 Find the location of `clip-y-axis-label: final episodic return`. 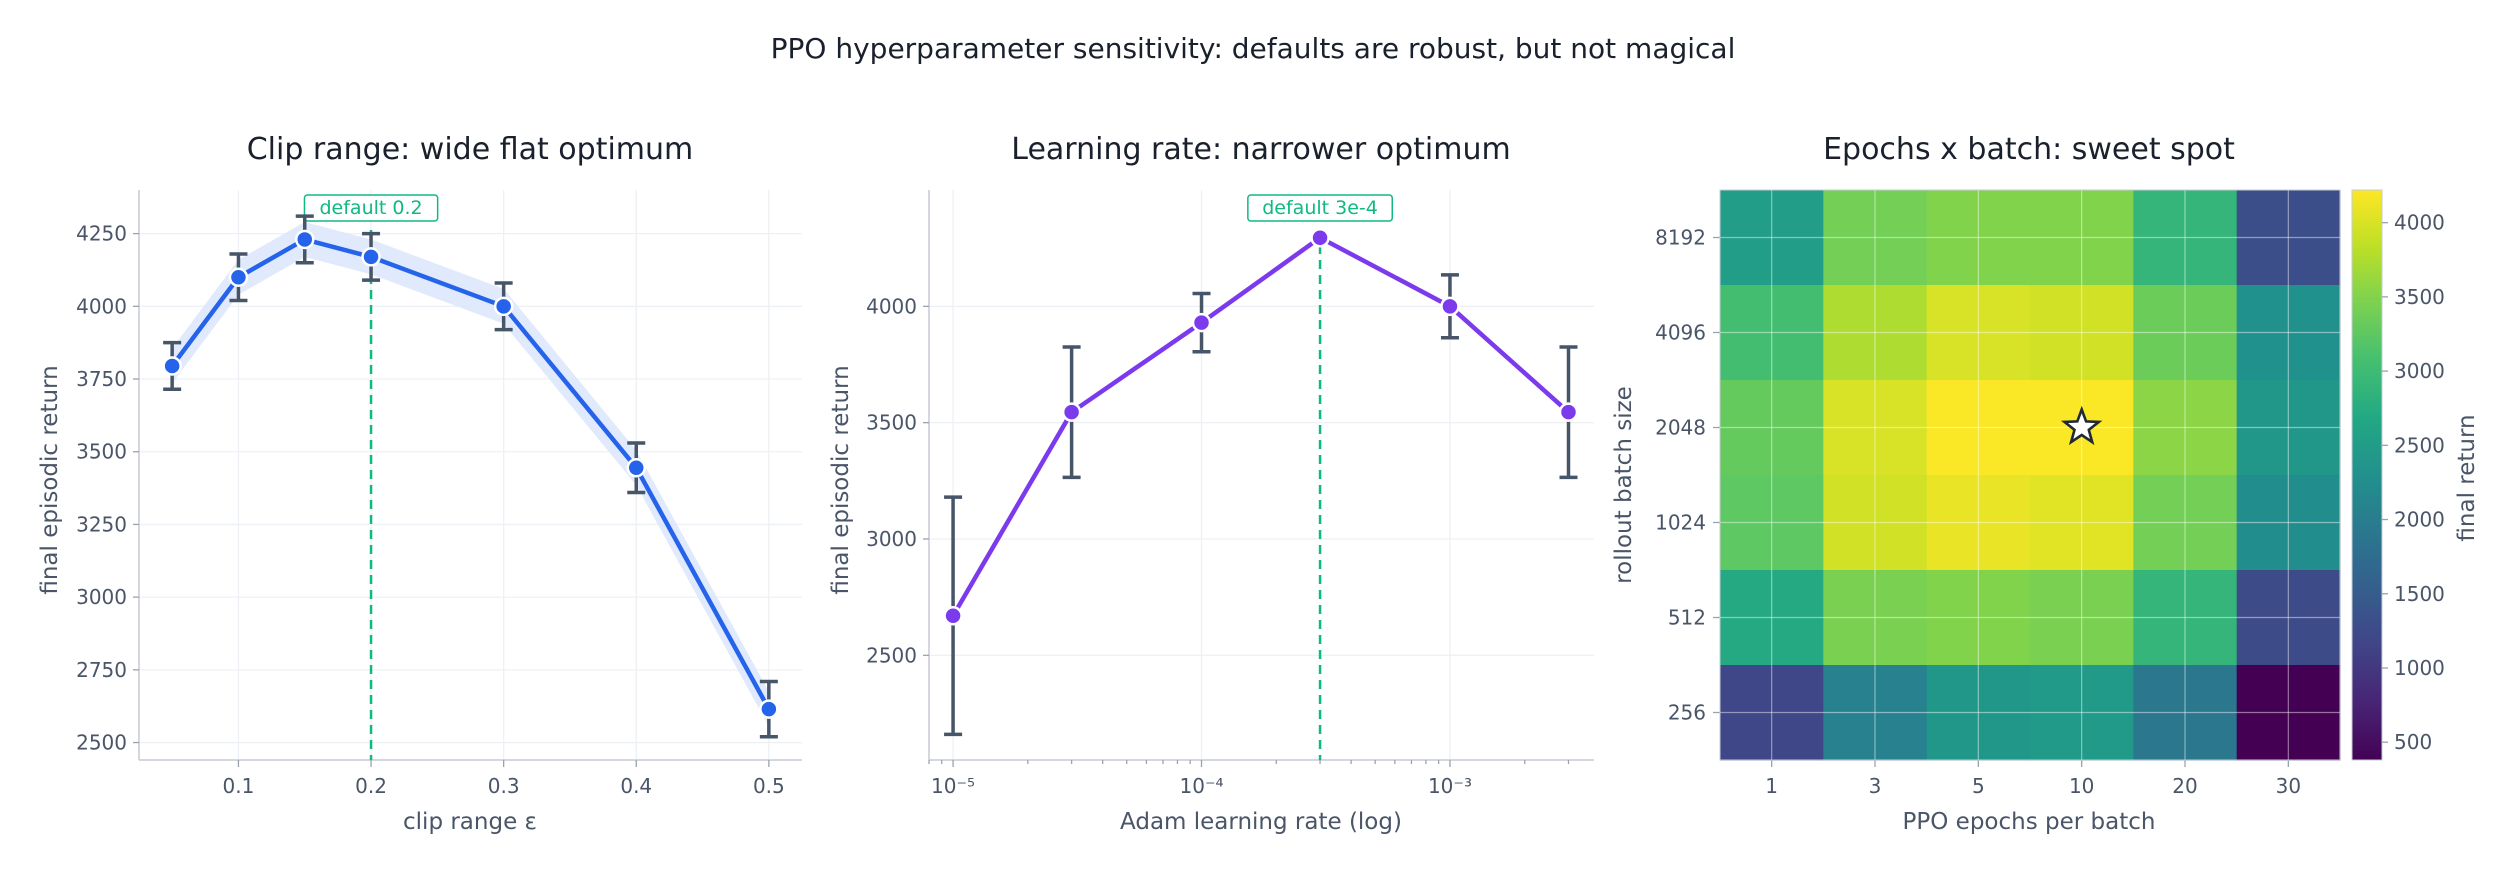

clip-y-axis-label: final episodic return is located at coordinates (50, 479).